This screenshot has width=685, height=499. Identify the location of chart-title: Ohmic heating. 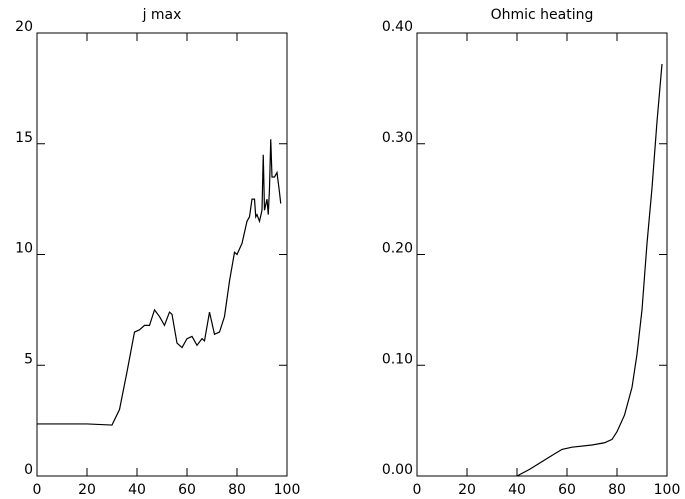
(542, 15).